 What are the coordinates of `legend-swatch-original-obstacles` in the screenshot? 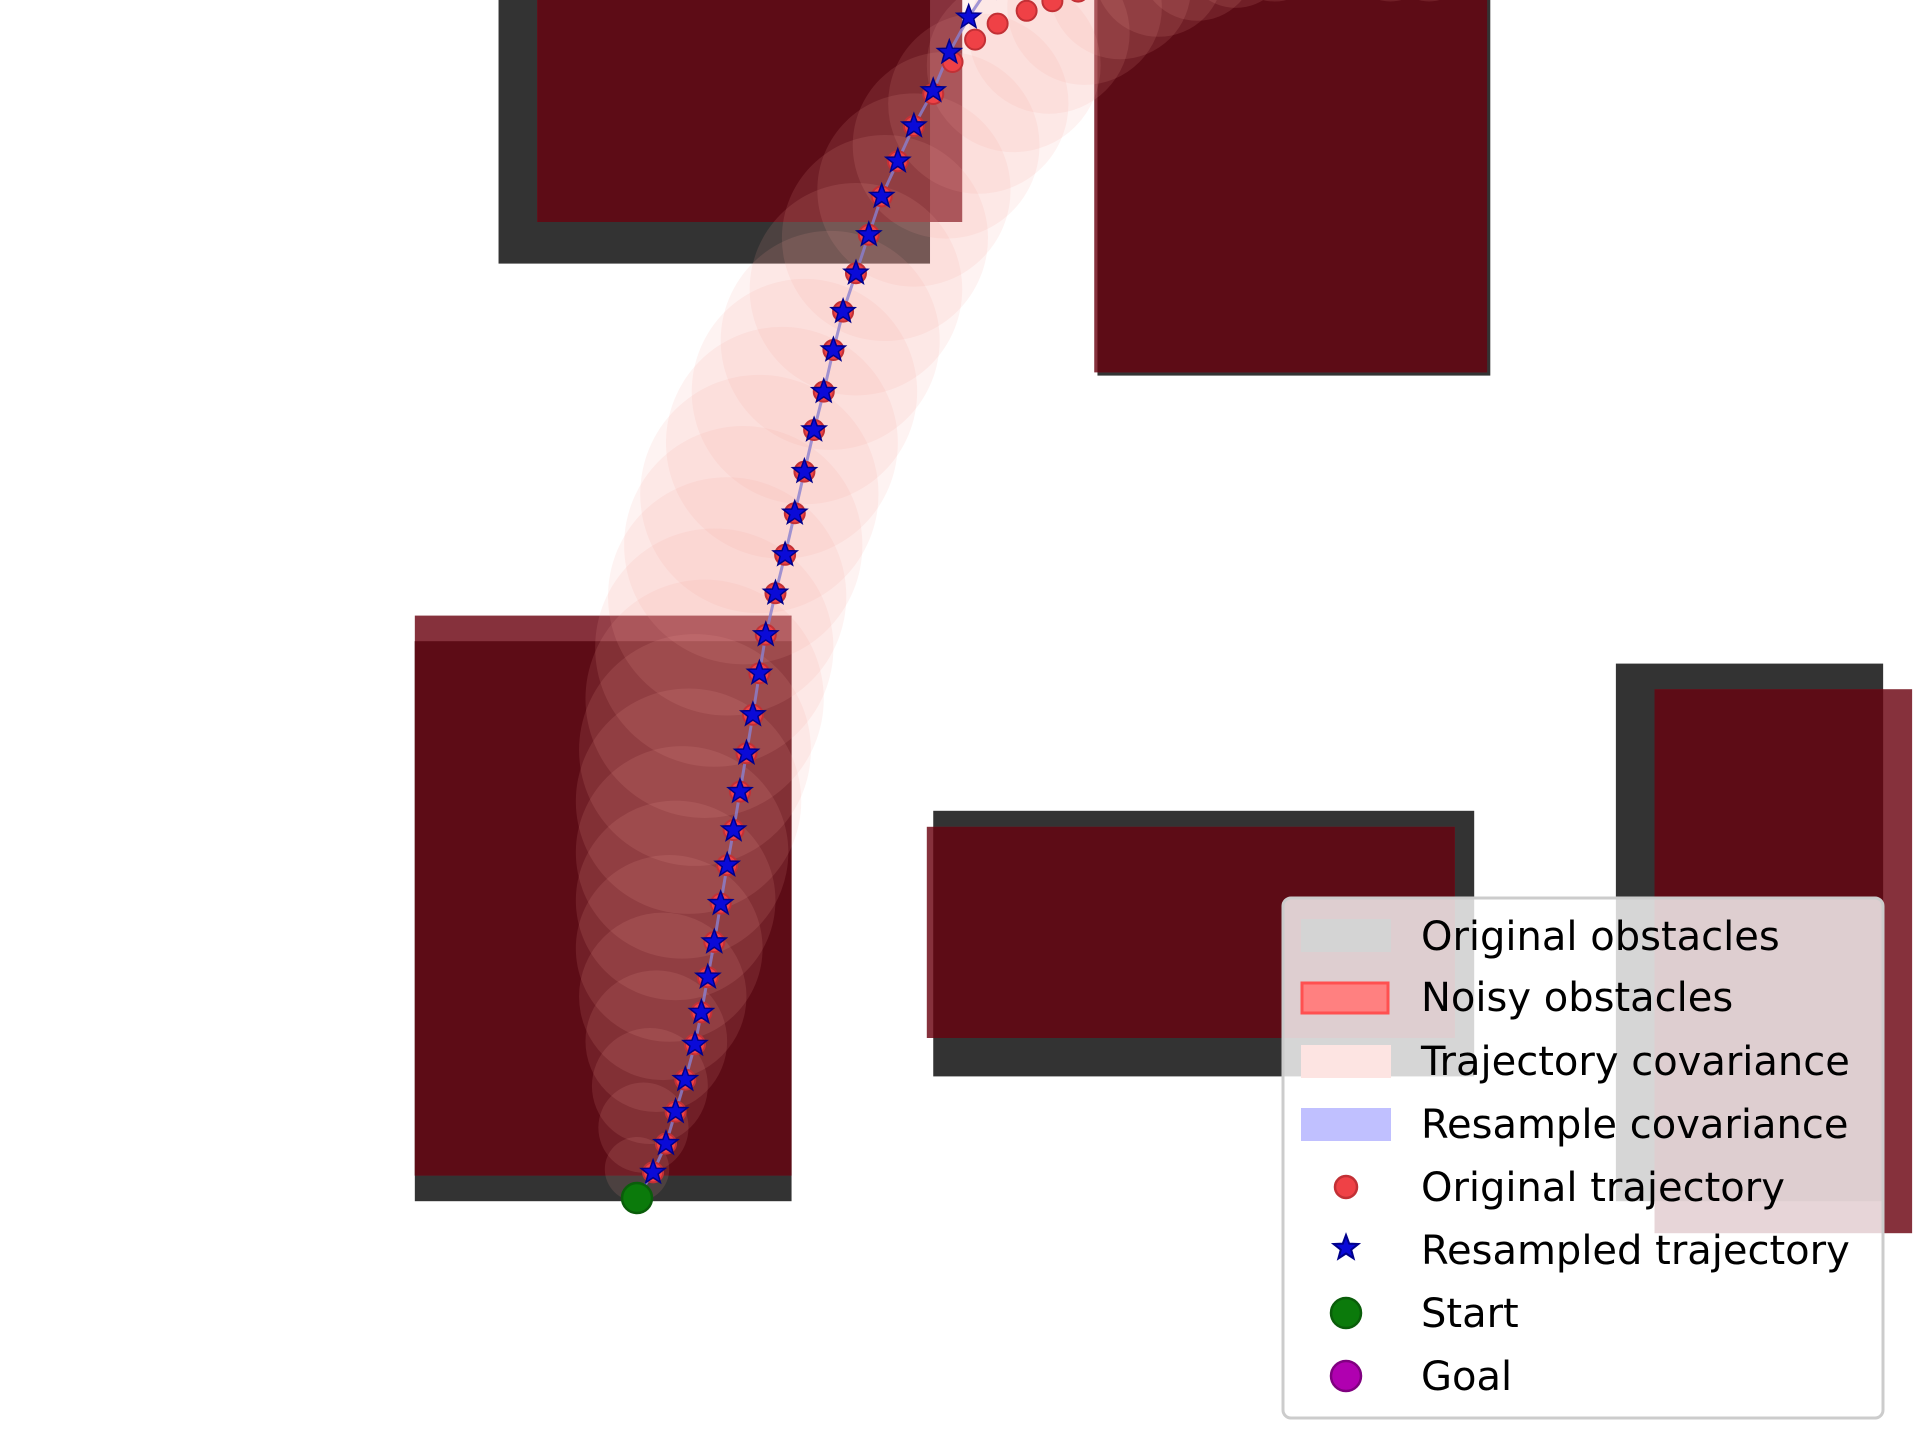 It's located at (1346, 935).